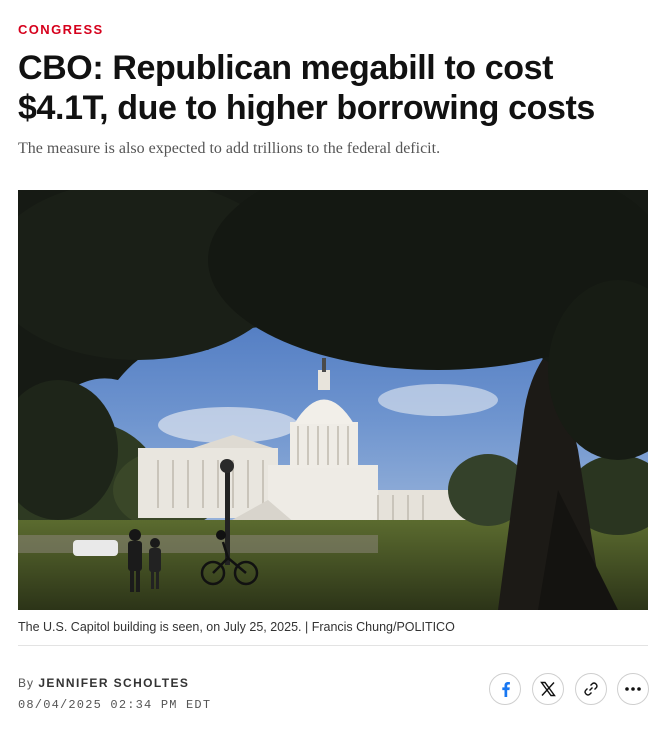  I want to click on share-x-button, so click(548, 689).